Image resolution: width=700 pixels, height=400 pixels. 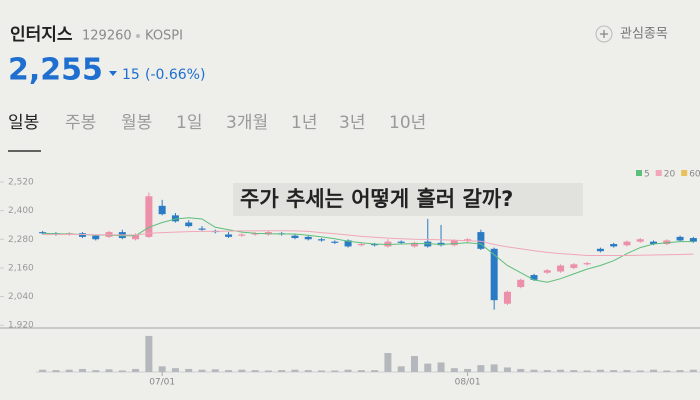 I want to click on tab: 10년, so click(x=407, y=123).